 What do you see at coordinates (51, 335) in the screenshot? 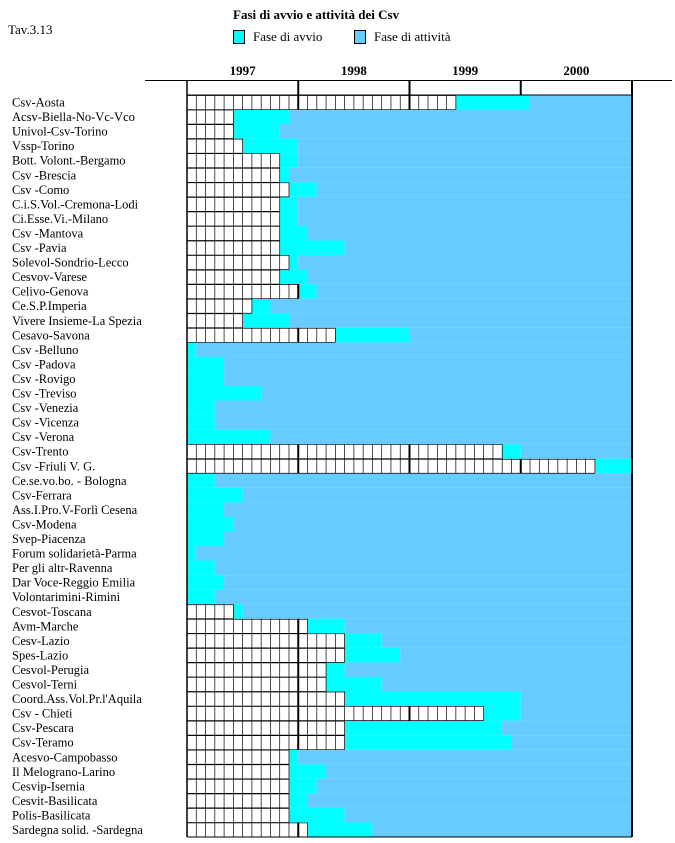
I see `row-label: Cesavo-Savona` at bounding box center [51, 335].